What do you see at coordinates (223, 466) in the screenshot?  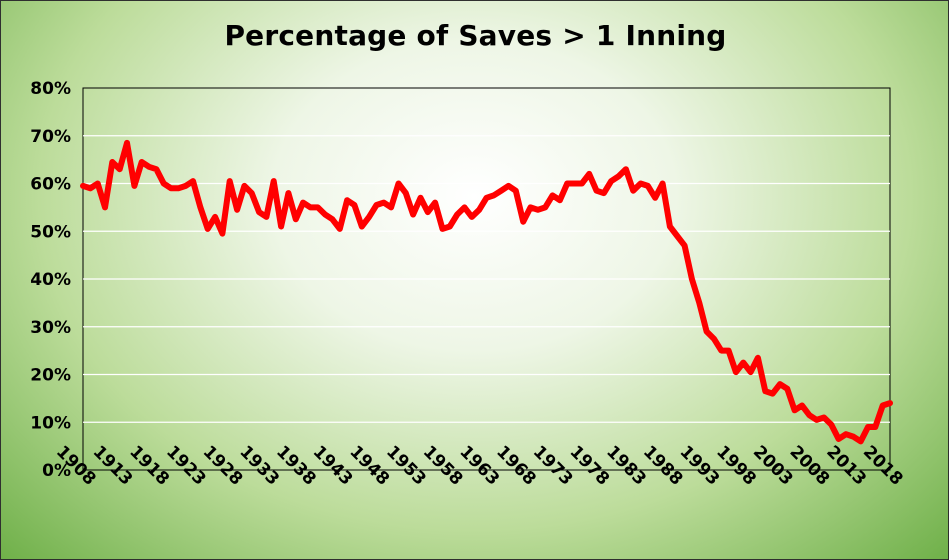 I see `x-tick-label: 1928` at bounding box center [223, 466].